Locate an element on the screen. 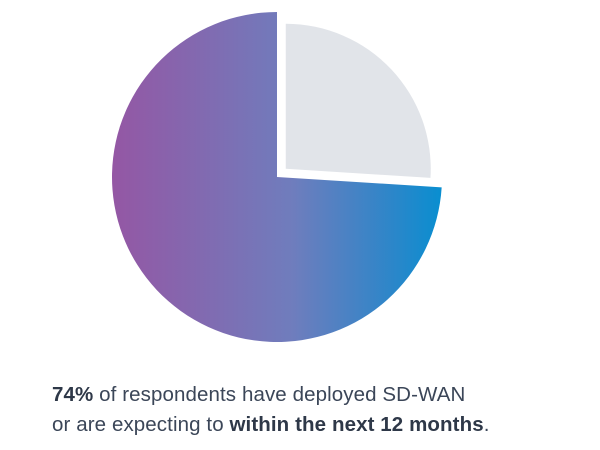  caption-emphasis: within the next 12 months is located at coordinates (356, 424).